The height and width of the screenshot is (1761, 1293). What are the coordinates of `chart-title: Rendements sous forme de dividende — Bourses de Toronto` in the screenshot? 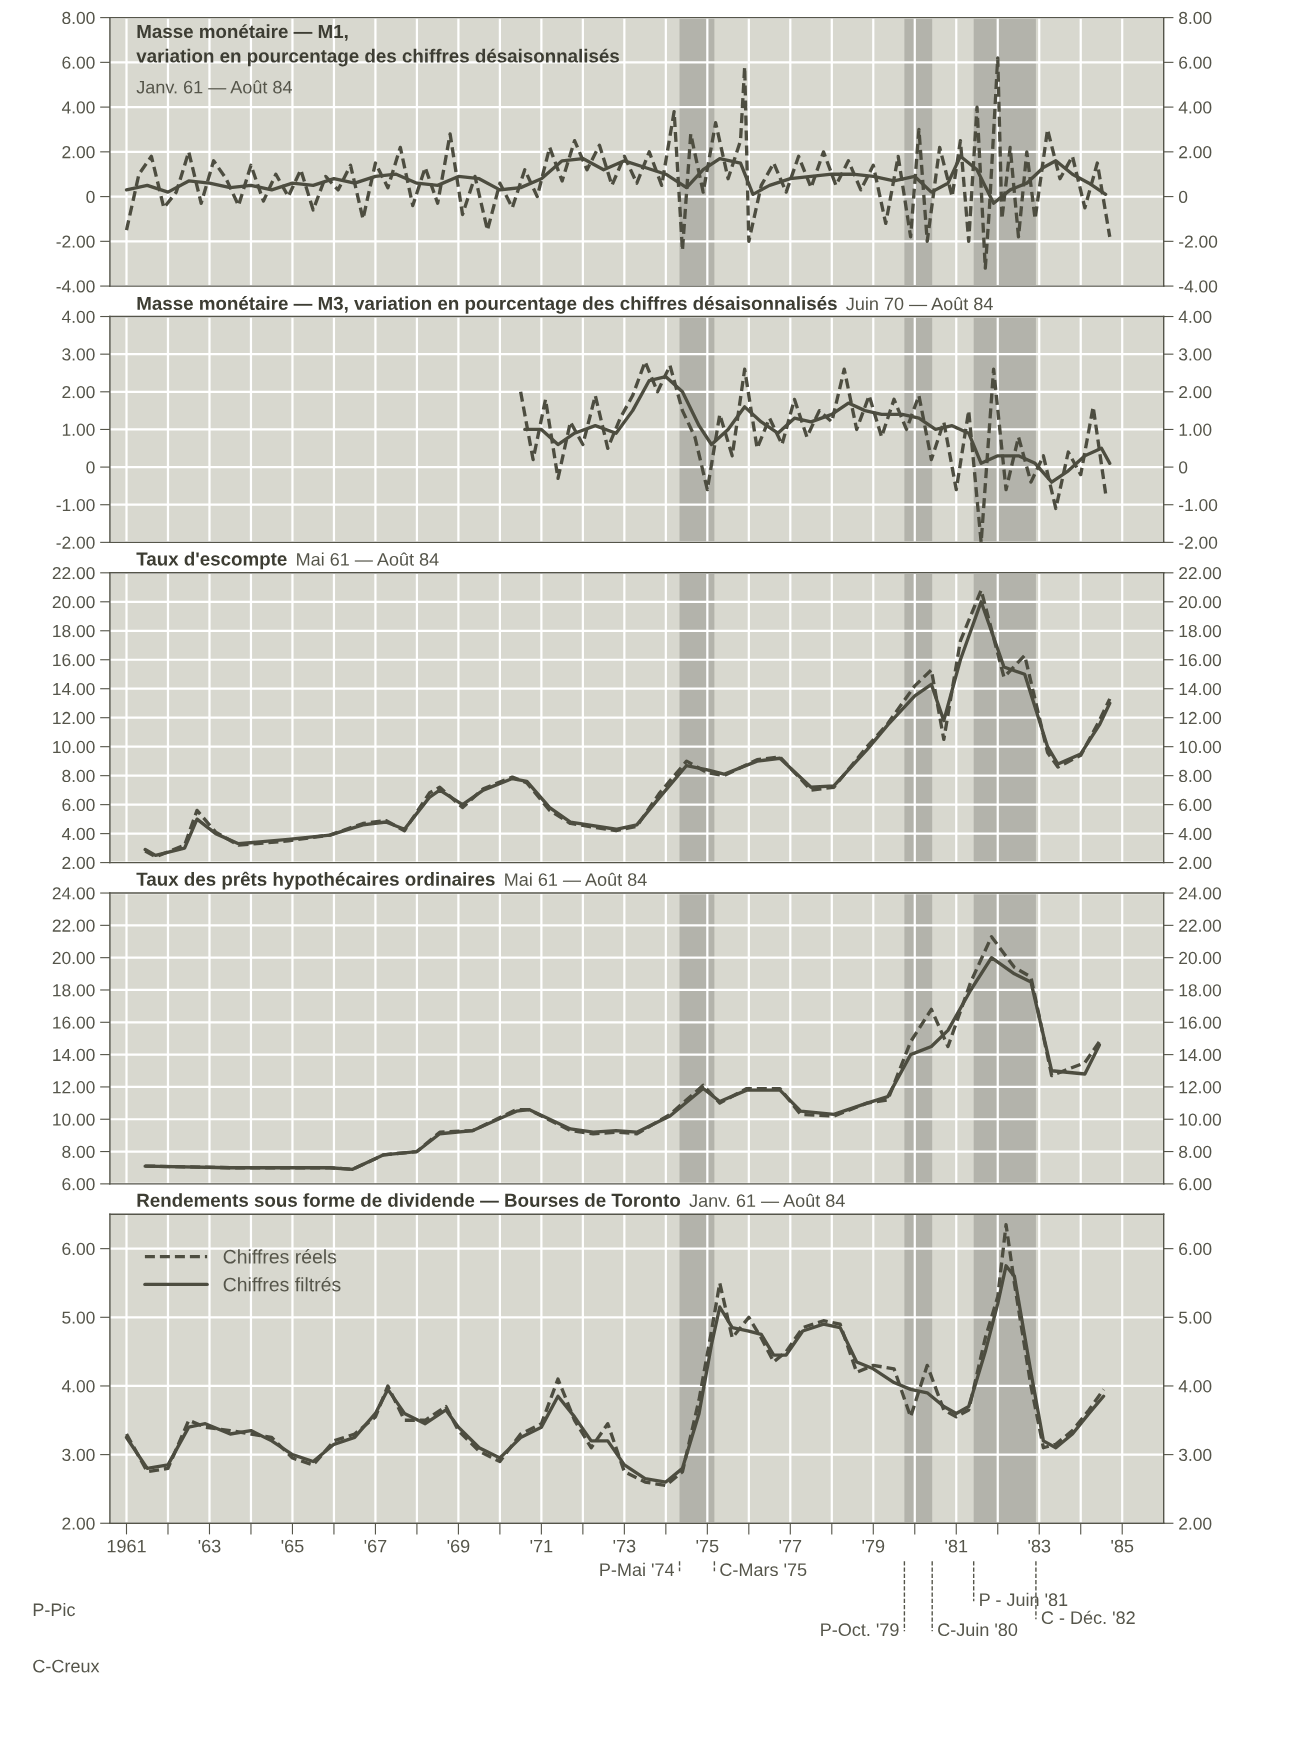 It's located at (409, 1200).